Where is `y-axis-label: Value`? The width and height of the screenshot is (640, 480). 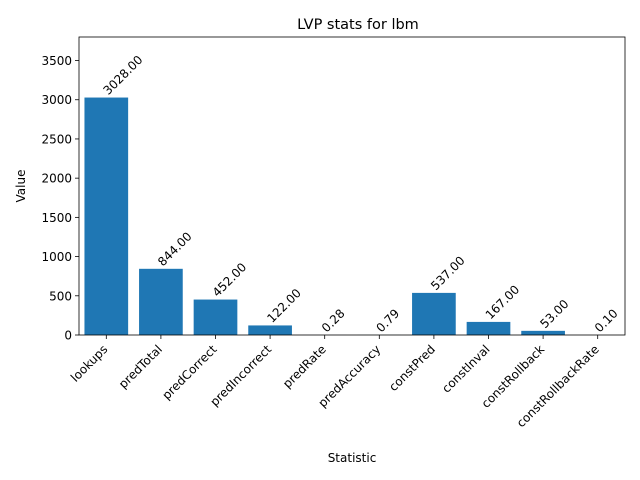 y-axis-label: Value is located at coordinates (21, 186).